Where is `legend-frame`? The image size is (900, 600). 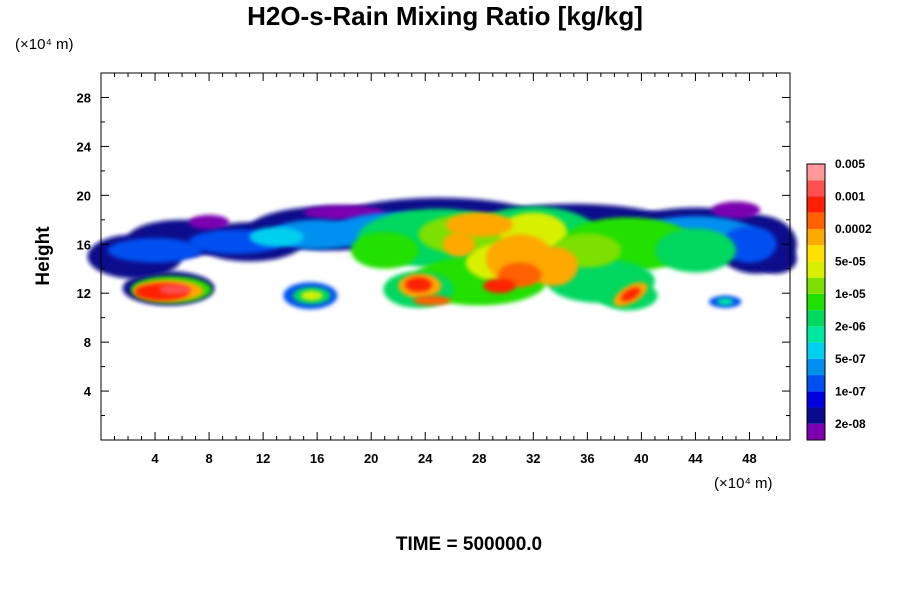
legend-frame is located at coordinates (816, 302).